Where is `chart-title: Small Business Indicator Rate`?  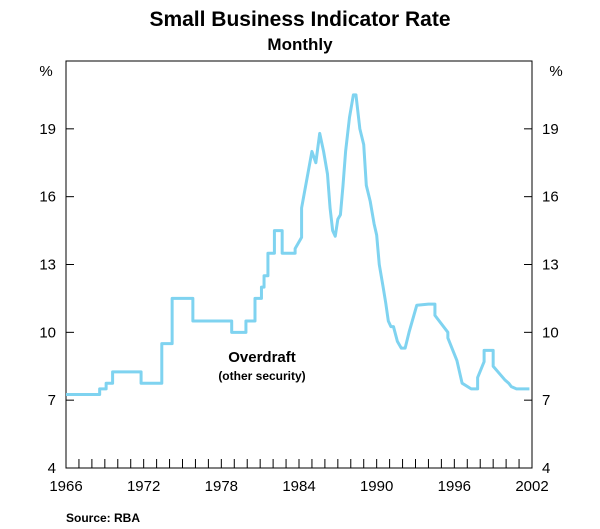
chart-title: Small Business Indicator Rate is located at coordinates (299, 19).